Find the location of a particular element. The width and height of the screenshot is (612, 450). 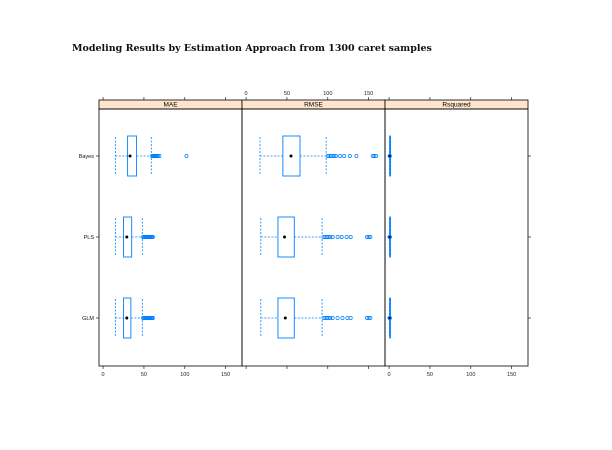

boxplot-rsquared-glm is located at coordinates (389, 318).